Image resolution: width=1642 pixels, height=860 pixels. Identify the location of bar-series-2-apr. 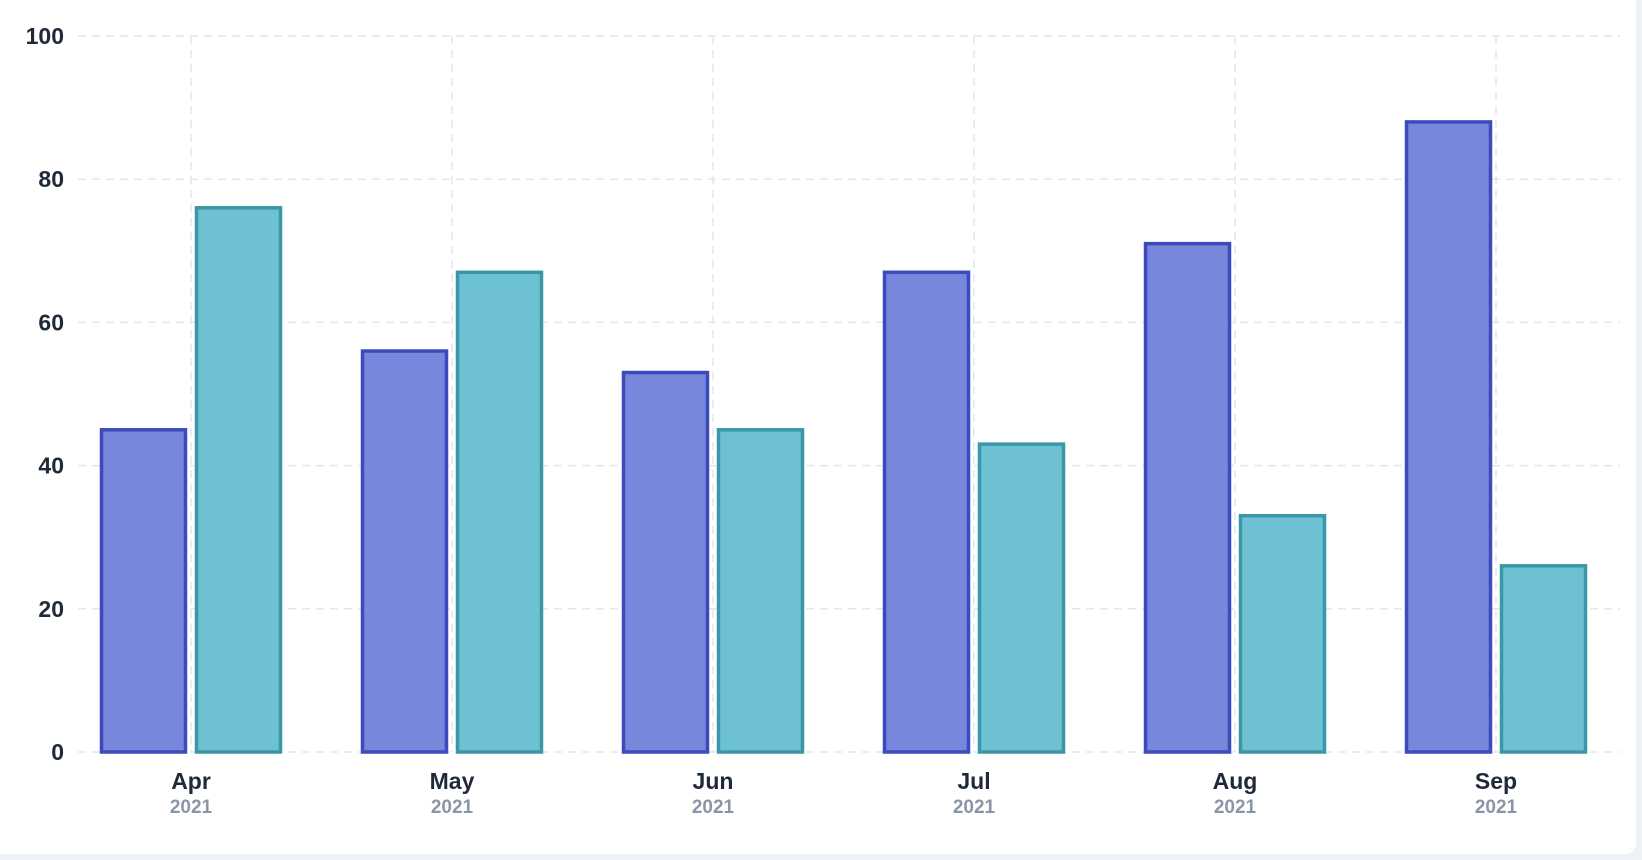
(238, 480).